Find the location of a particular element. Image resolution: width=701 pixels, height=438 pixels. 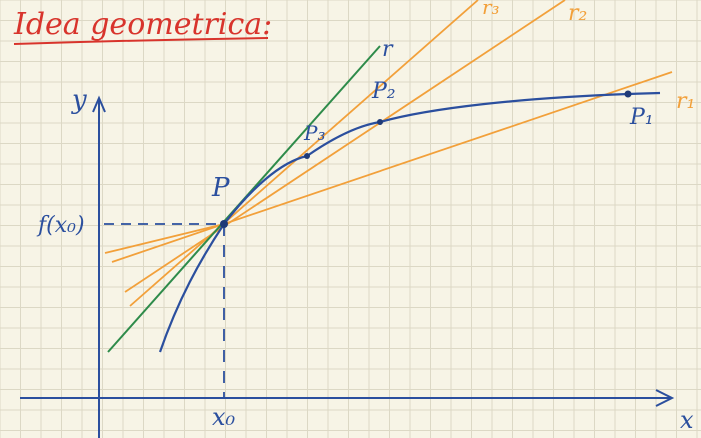

y-axis-arrow-icon is located at coordinates (99, 104).